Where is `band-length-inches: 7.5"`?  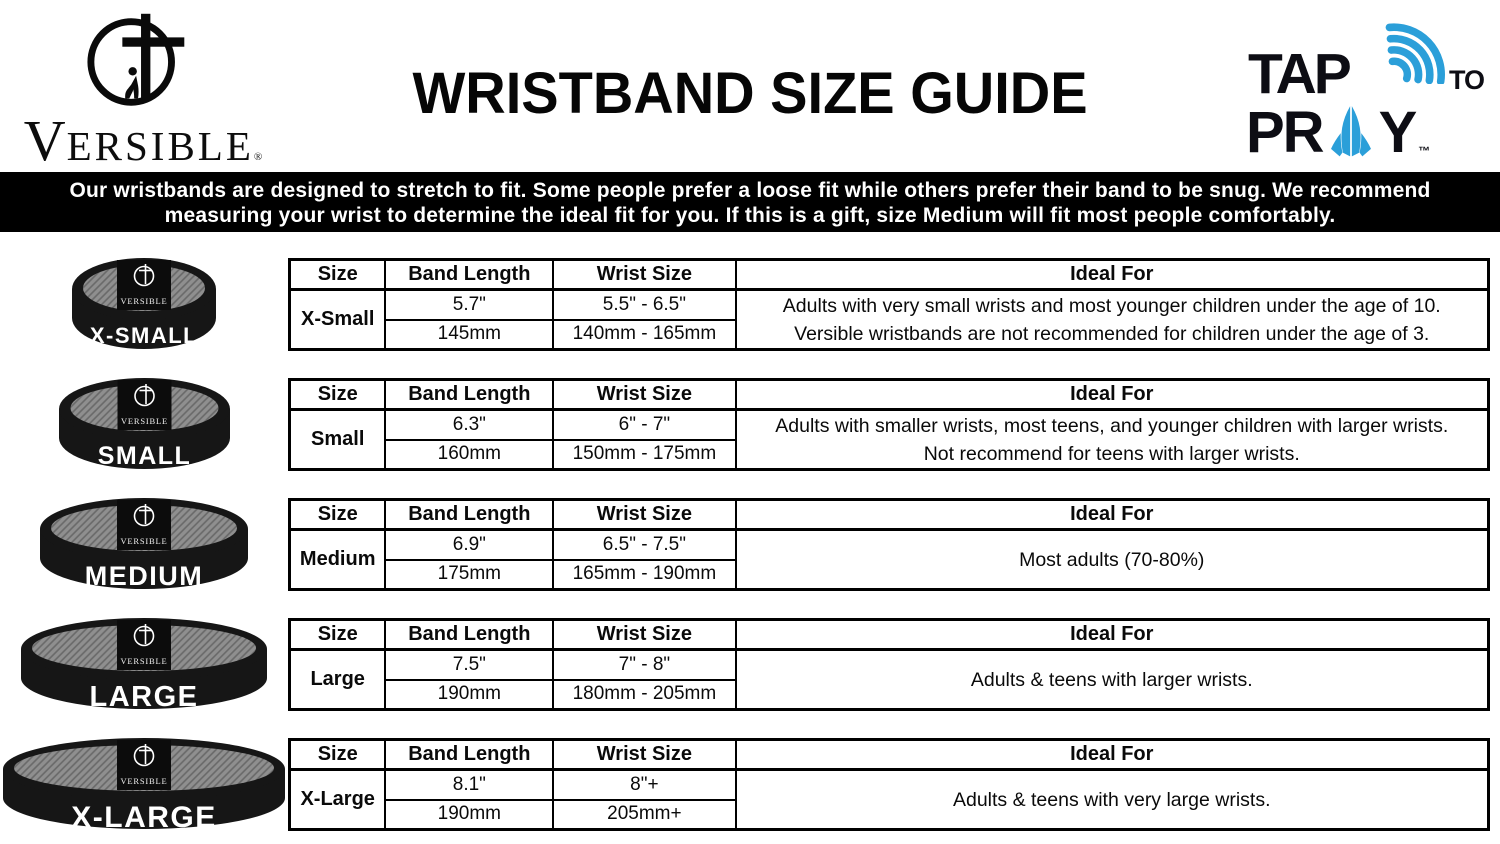 band-length-inches: 7.5" is located at coordinates (469, 664).